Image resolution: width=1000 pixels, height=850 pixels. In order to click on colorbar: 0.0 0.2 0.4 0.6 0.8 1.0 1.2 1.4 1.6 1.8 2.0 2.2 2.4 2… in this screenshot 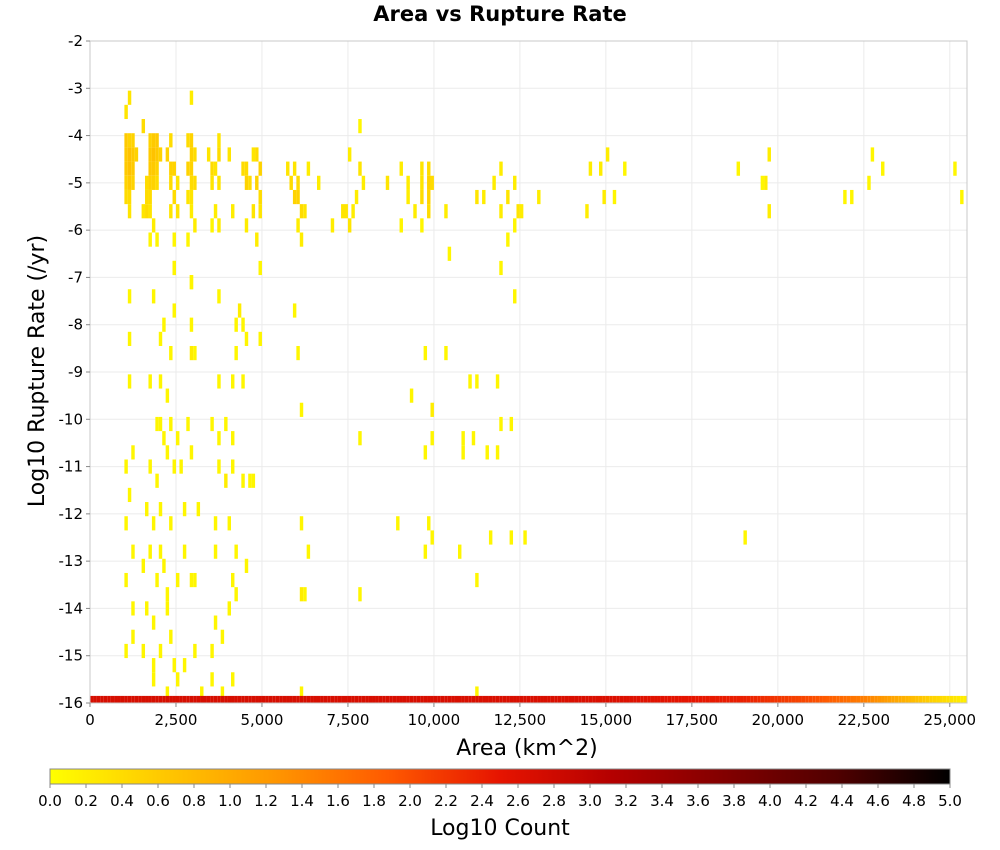, I will do `click(500, 789)`.